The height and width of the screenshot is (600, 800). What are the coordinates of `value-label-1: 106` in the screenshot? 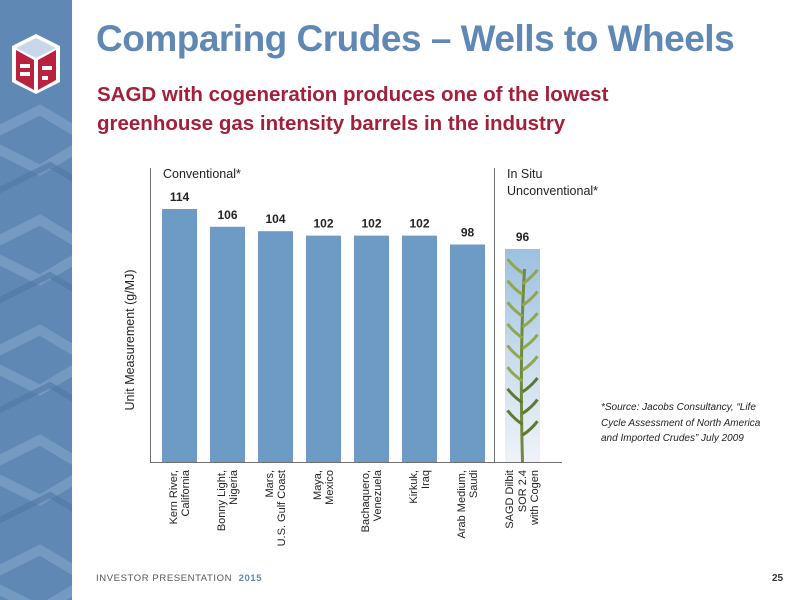 It's located at (227, 215).